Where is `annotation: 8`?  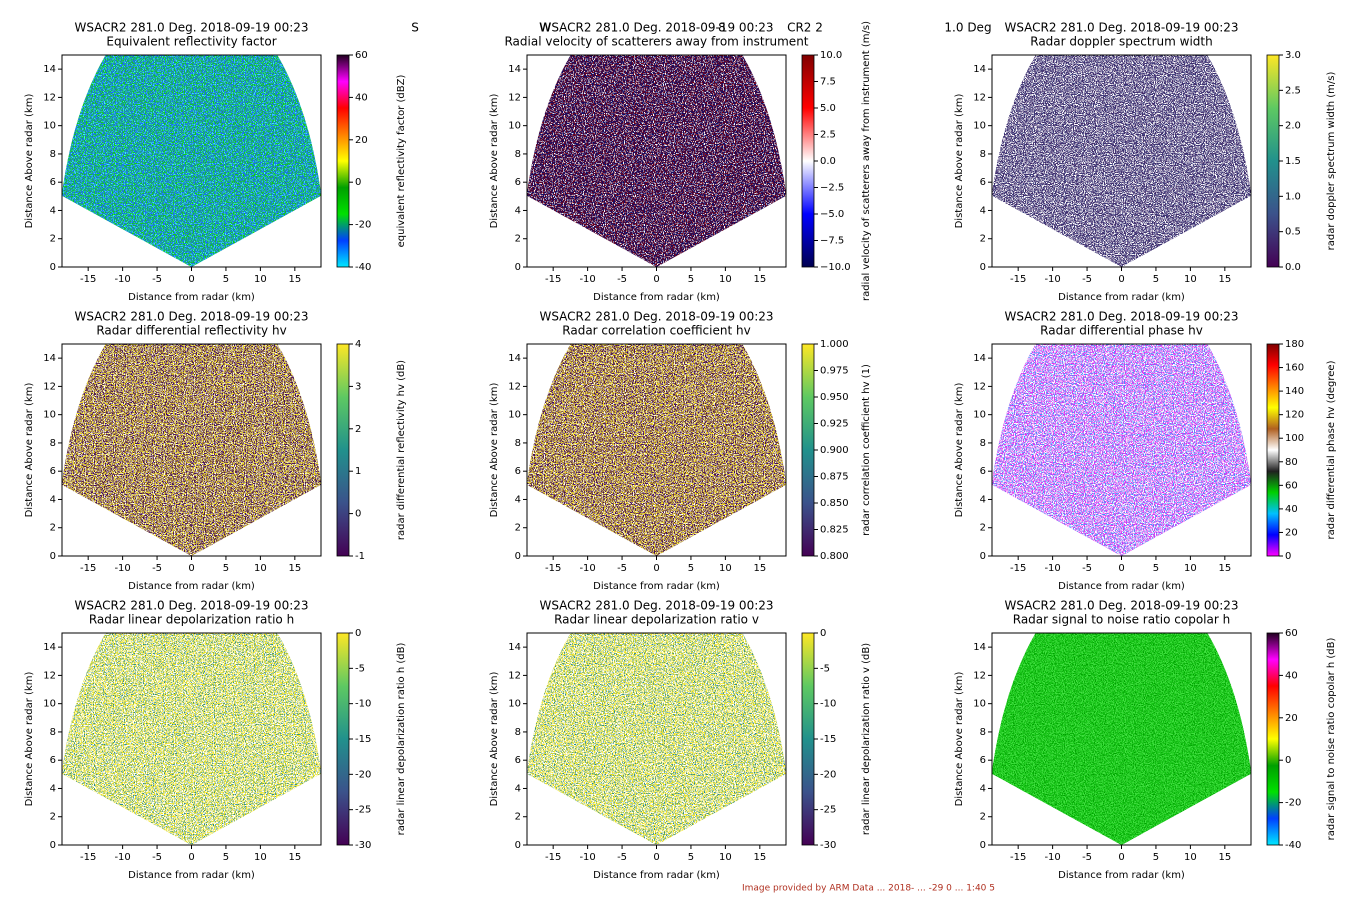 annotation: 8 is located at coordinates (722, 28).